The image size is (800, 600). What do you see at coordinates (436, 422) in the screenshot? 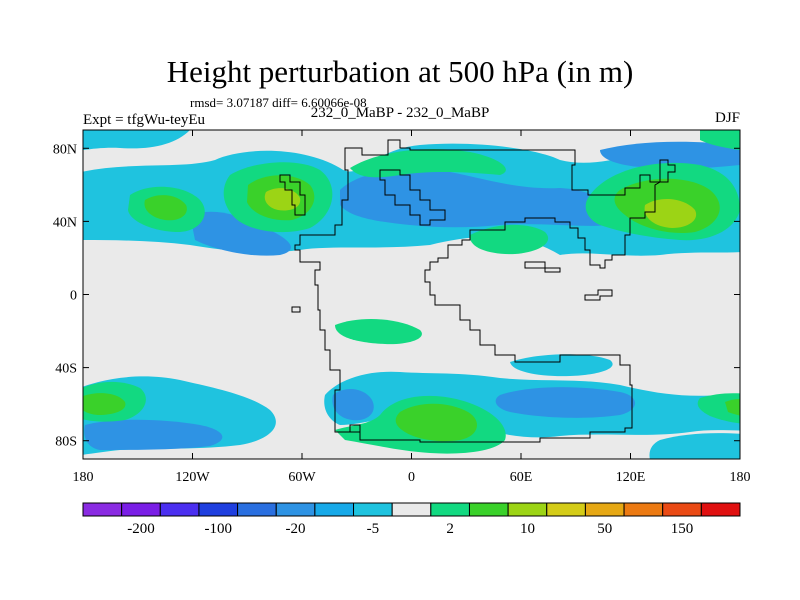
I see `pos-core-south-atlantic` at bounding box center [436, 422].